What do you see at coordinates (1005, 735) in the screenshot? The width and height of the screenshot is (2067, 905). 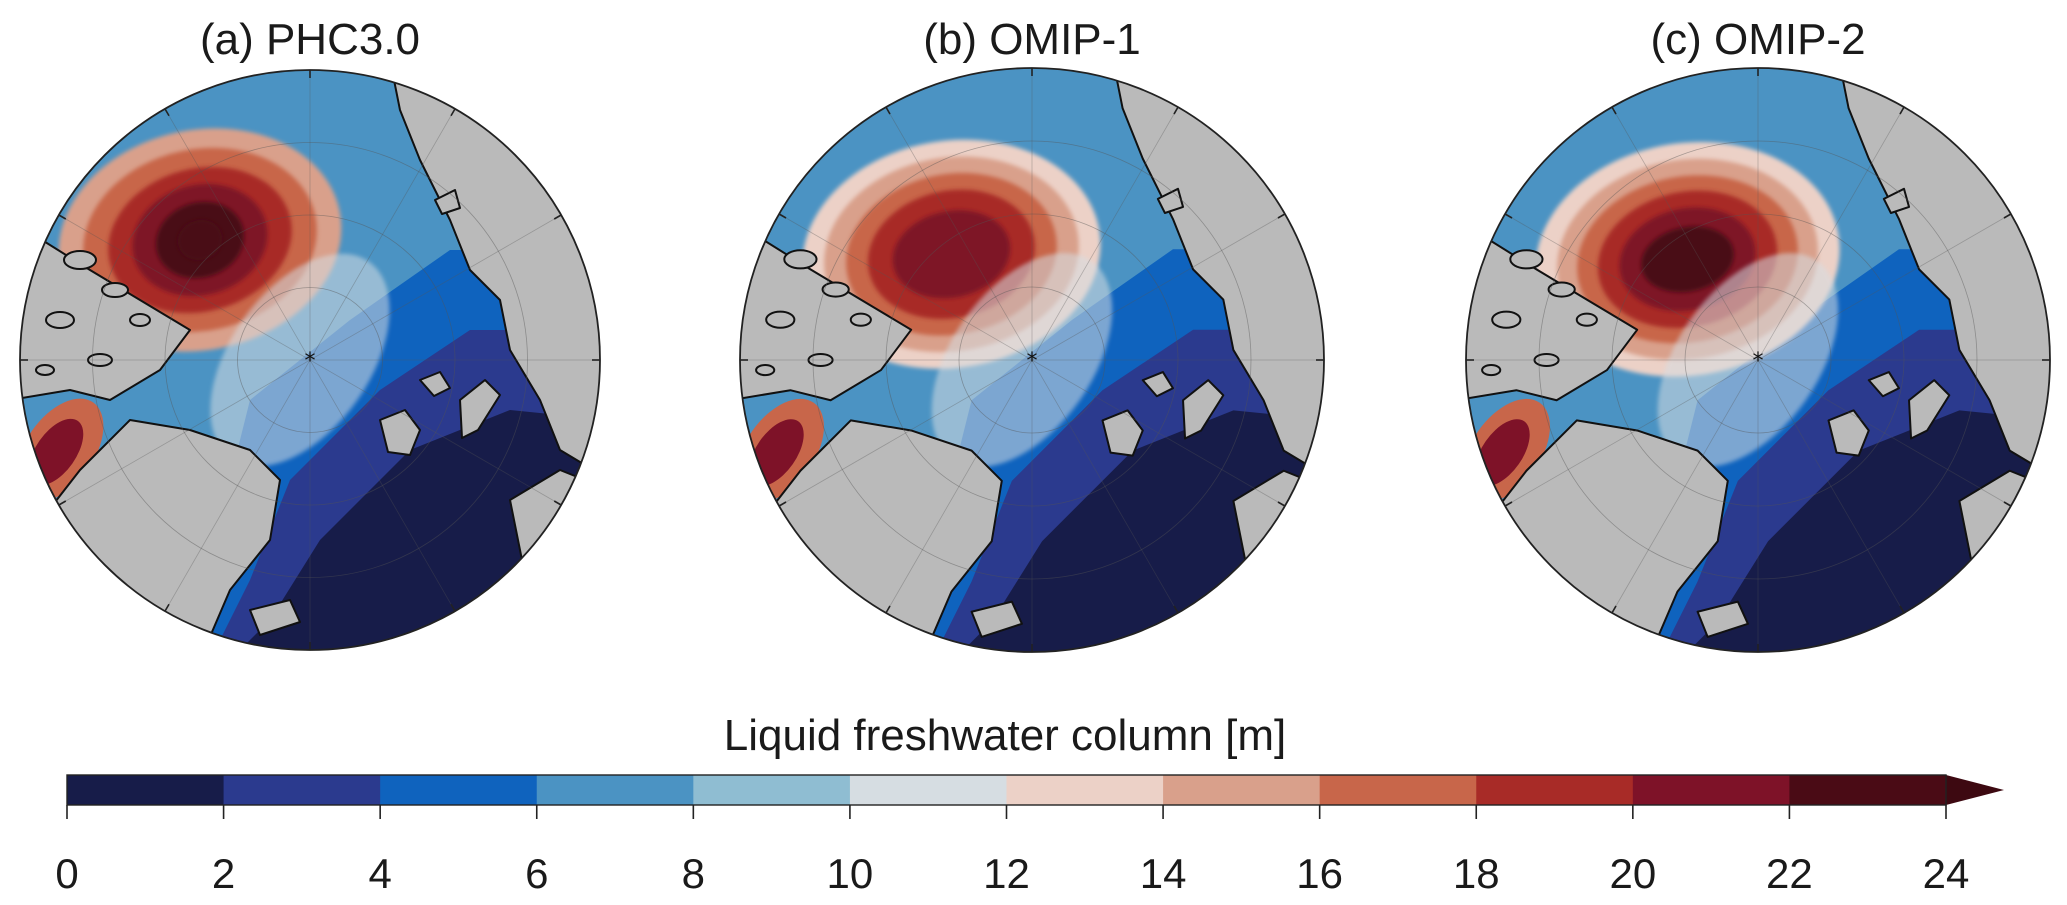 I see `colorbar-title: Liquid freshwater column [m]` at bounding box center [1005, 735].